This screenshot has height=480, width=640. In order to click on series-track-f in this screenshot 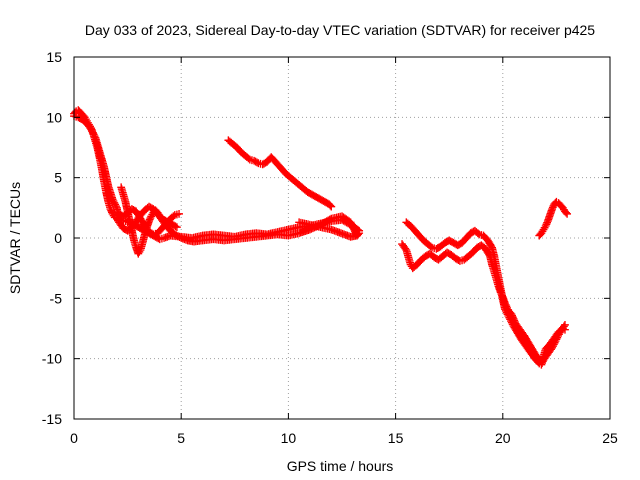, I will do `click(329, 229)`.